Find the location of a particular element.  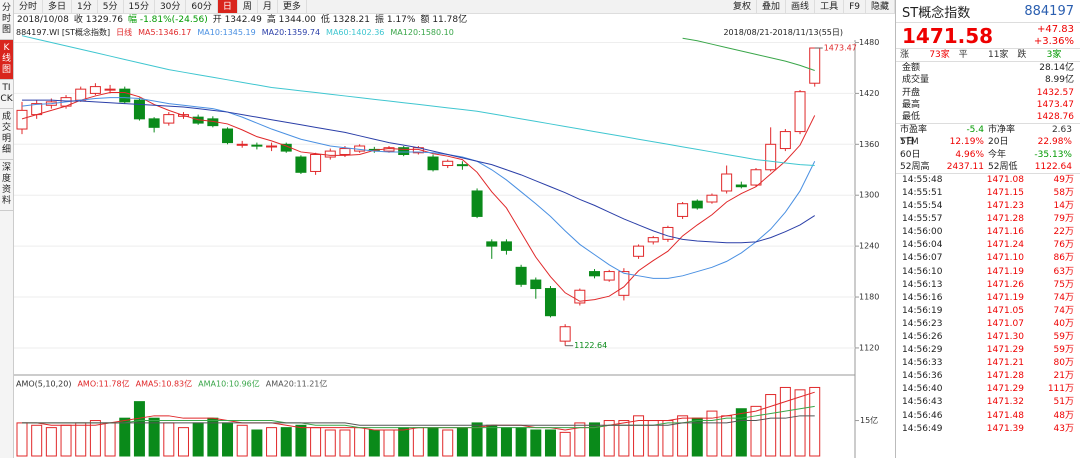

tick-row: 14:56:26 1471.30 59万 is located at coordinates (988, 337).